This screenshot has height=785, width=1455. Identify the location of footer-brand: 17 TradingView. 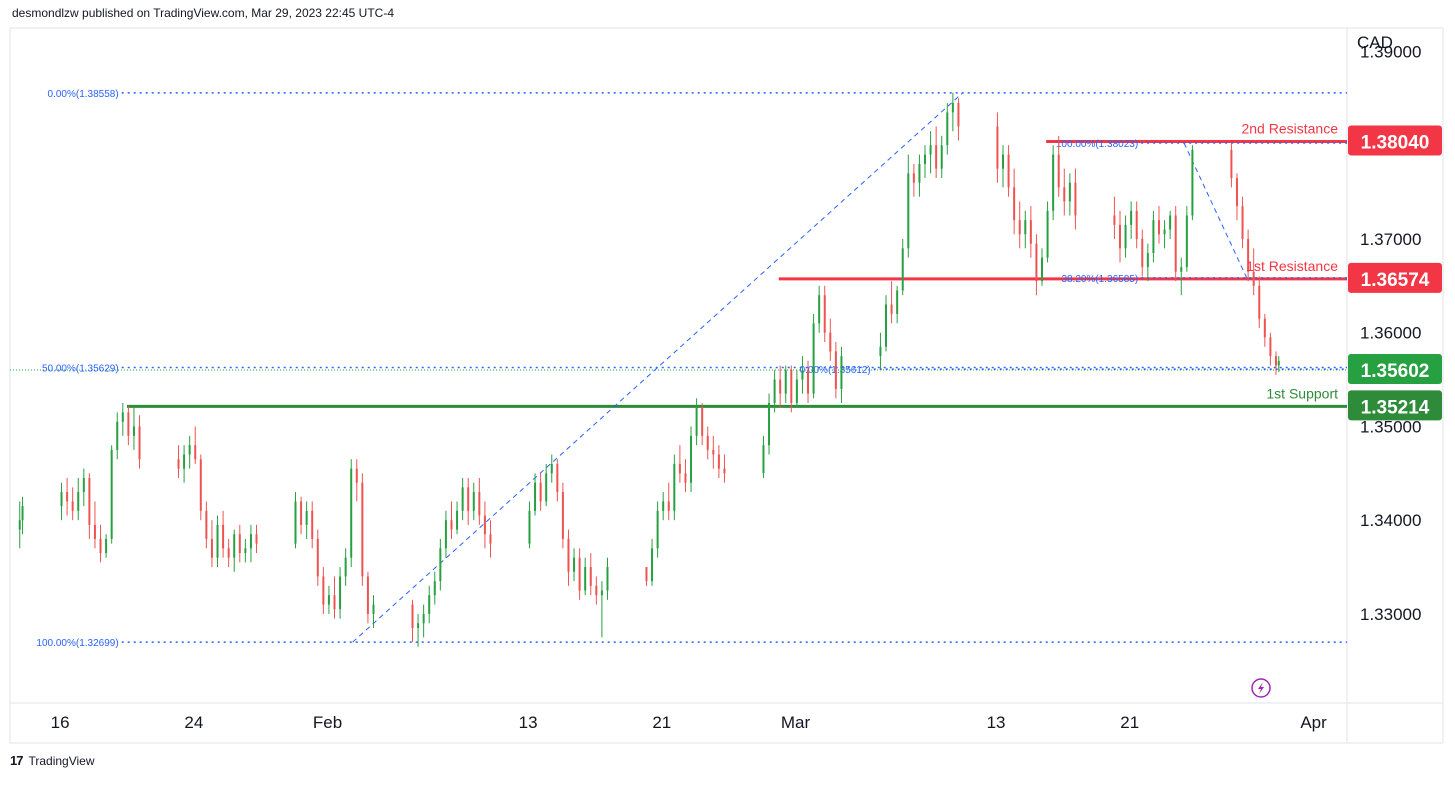
(52, 760).